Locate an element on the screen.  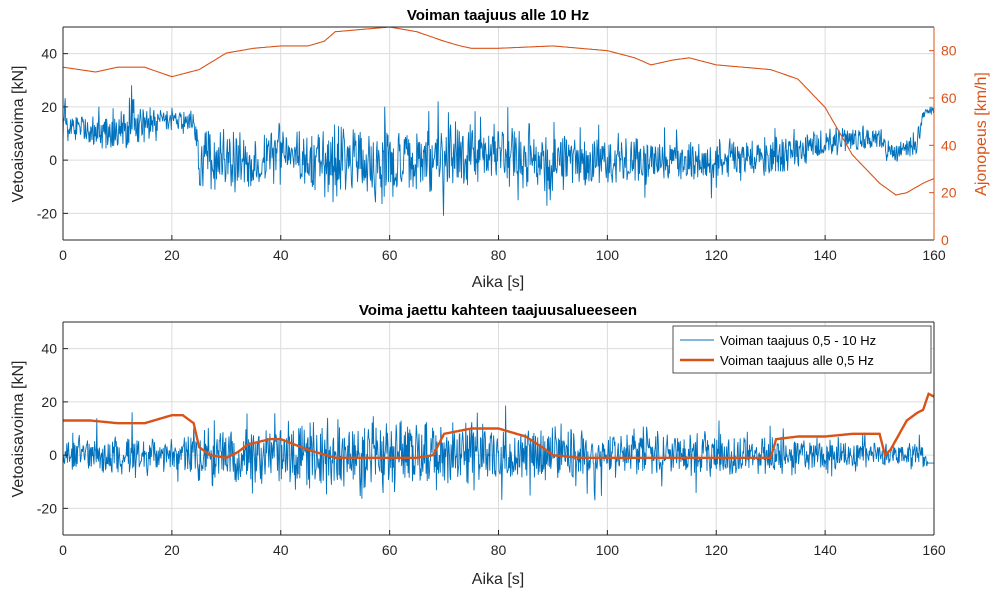
bottom-y-tick-label: -20 is located at coordinates (47, 508).